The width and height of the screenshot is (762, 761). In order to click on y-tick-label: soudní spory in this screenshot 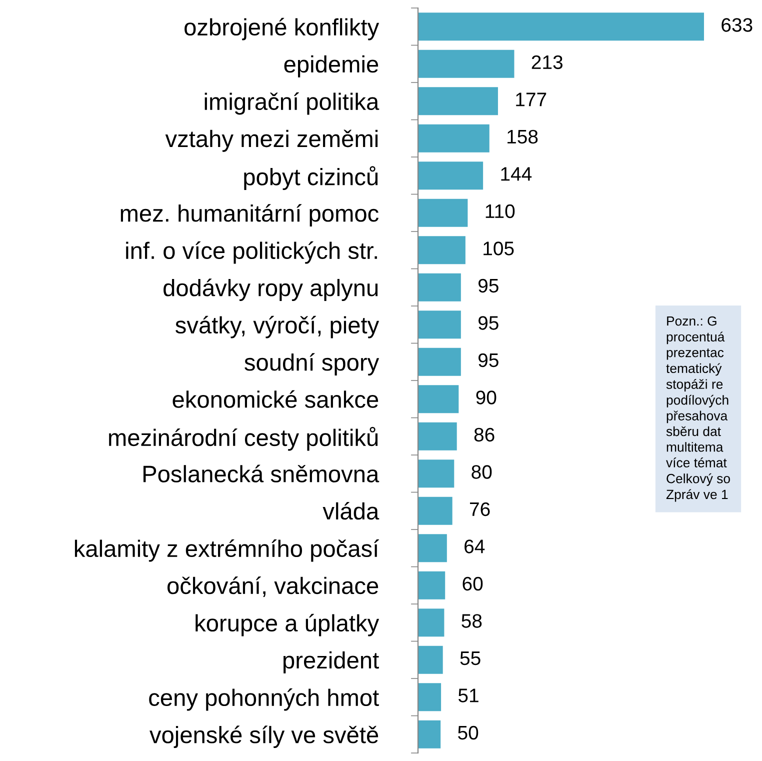, I will do `click(312, 364)`.